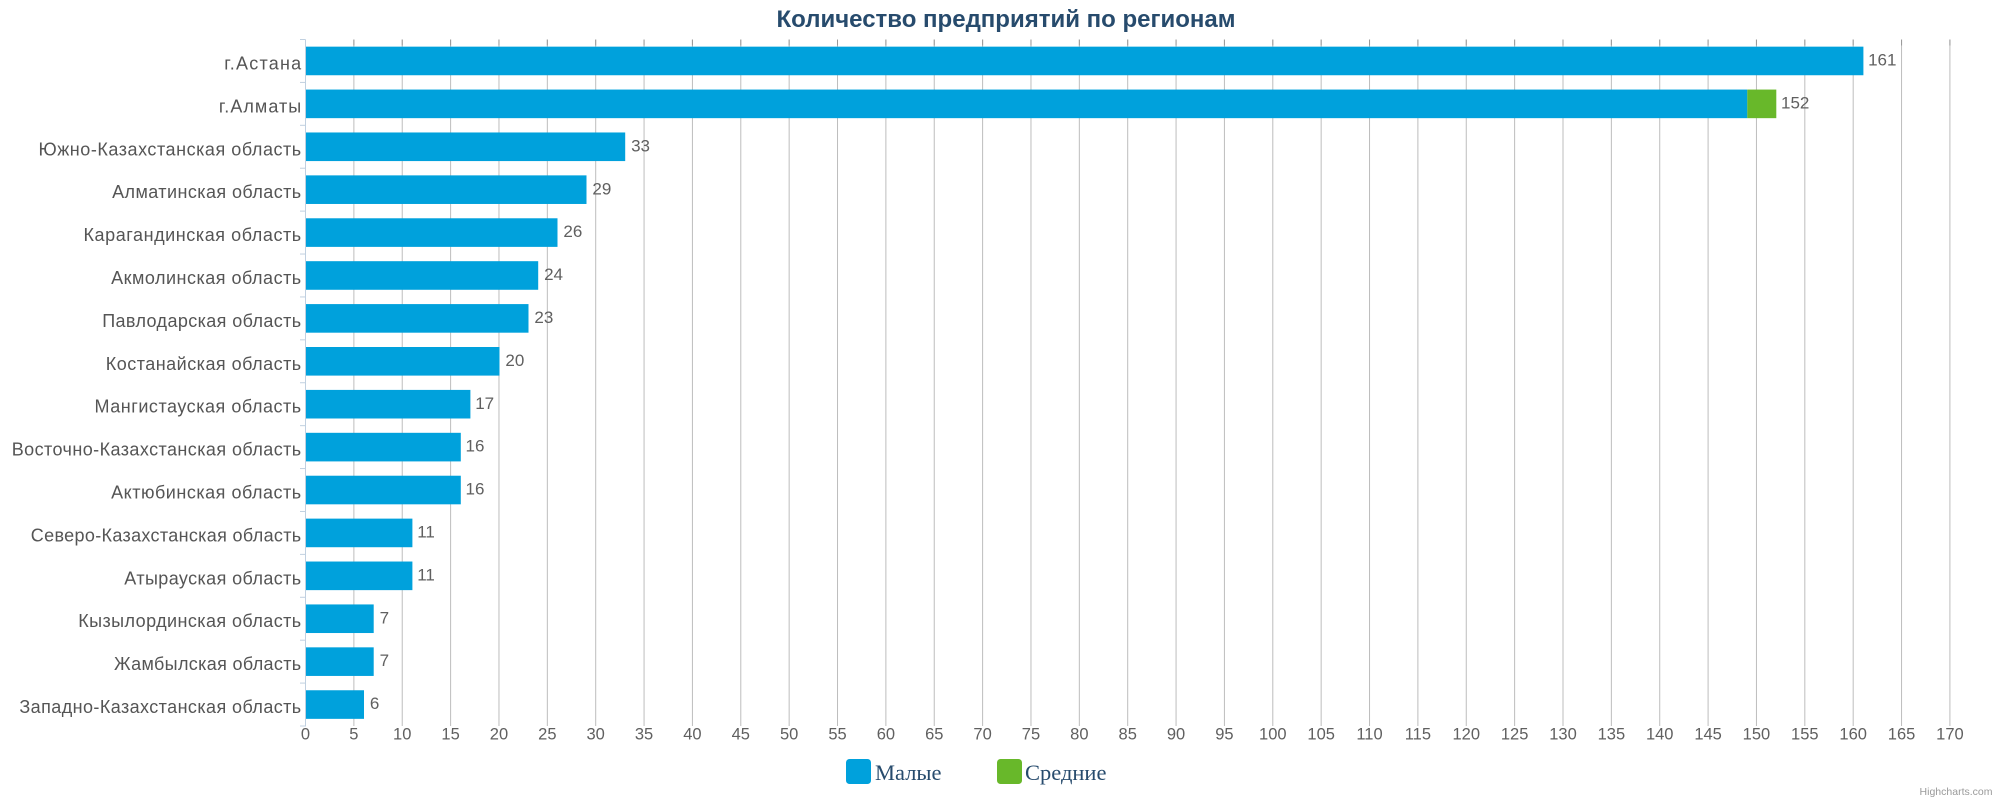 This screenshot has height=805, width=2000. Describe the element at coordinates (596, 735) in the screenshot. I see `svg-text: 30` at that location.